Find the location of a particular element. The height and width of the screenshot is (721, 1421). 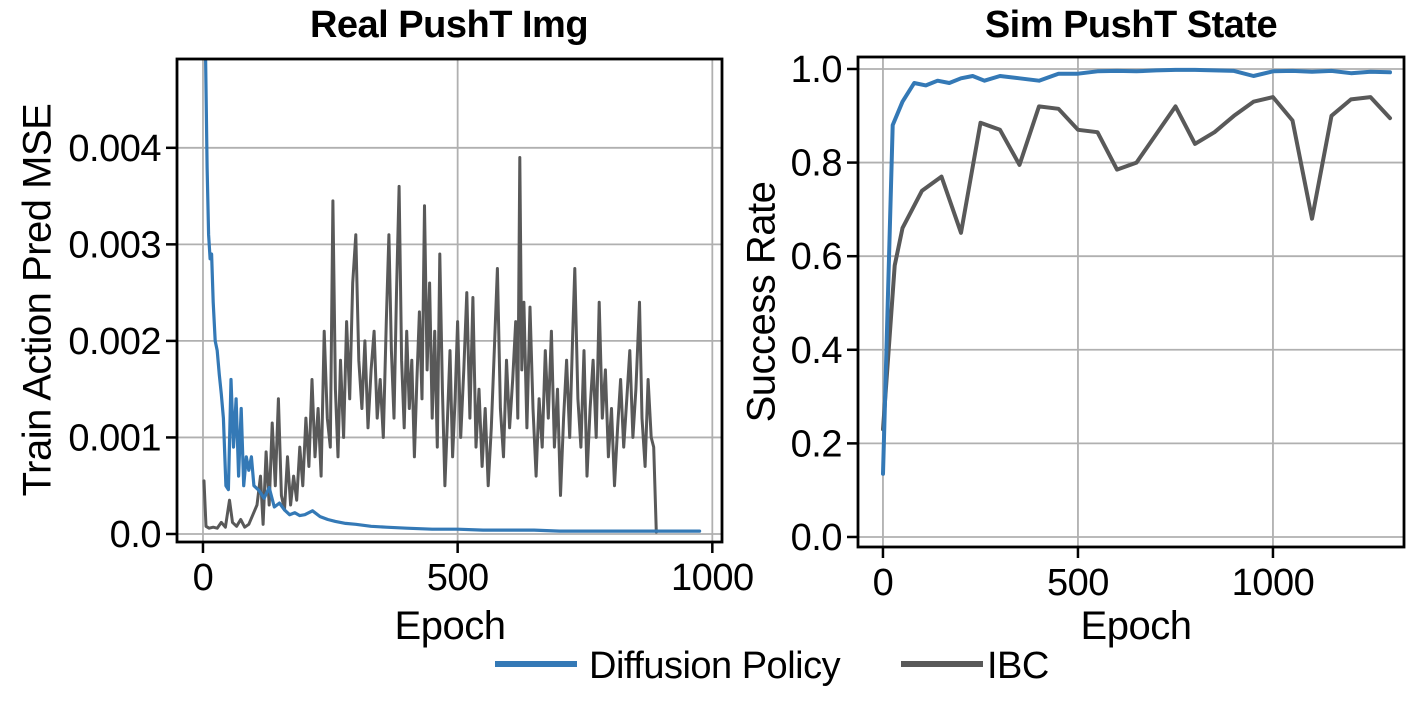

y-tick-label: 0.002 is located at coordinates (114, 342).